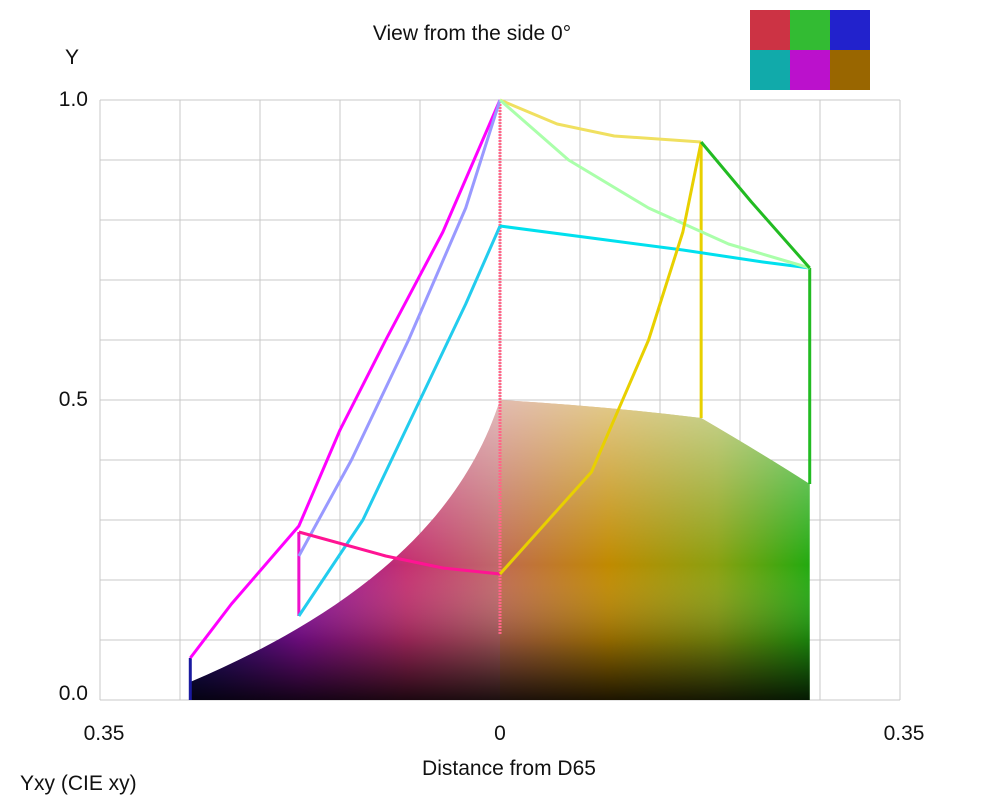 Image resolution: width=1000 pixels, height=800 pixels. I want to click on color-thumbnail, so click(810, 50).